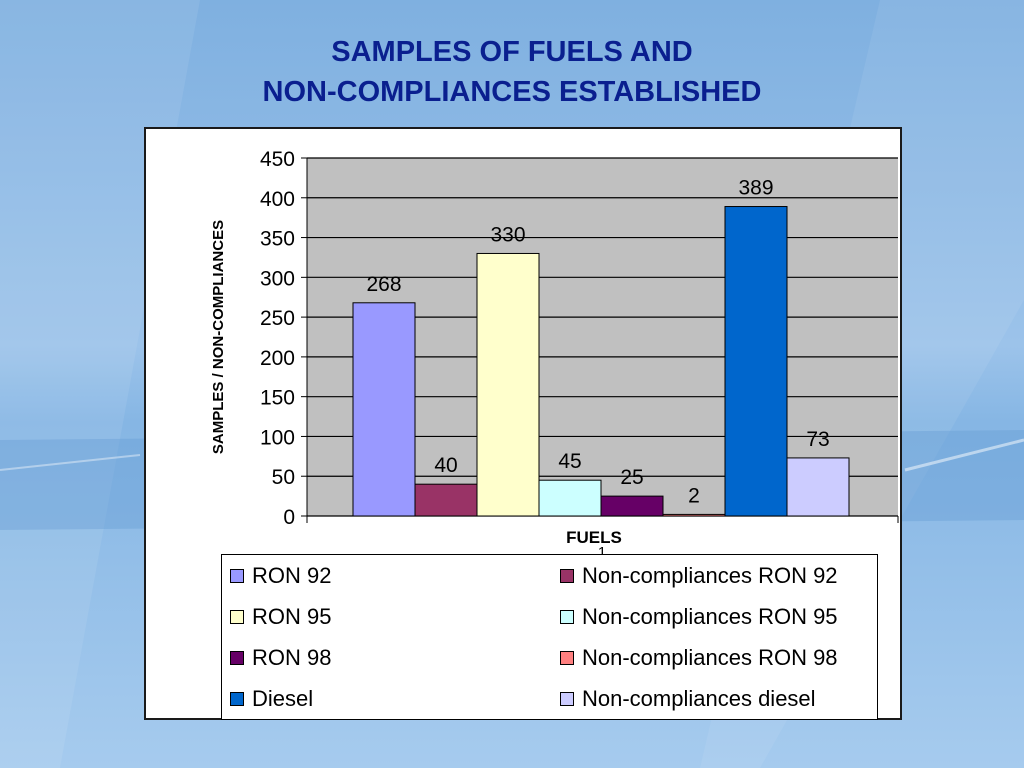 Image resolution: width=1024 pixels, height=768 pixels. I want to click on y-tick-label: 150, so click(277, 398).